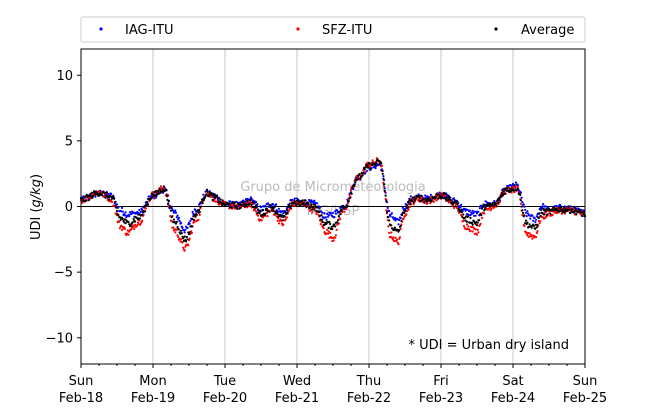 The height and width of the screenshot is (409, 650). I want to click on y-tick-label-0: 0, so click(69, 207).